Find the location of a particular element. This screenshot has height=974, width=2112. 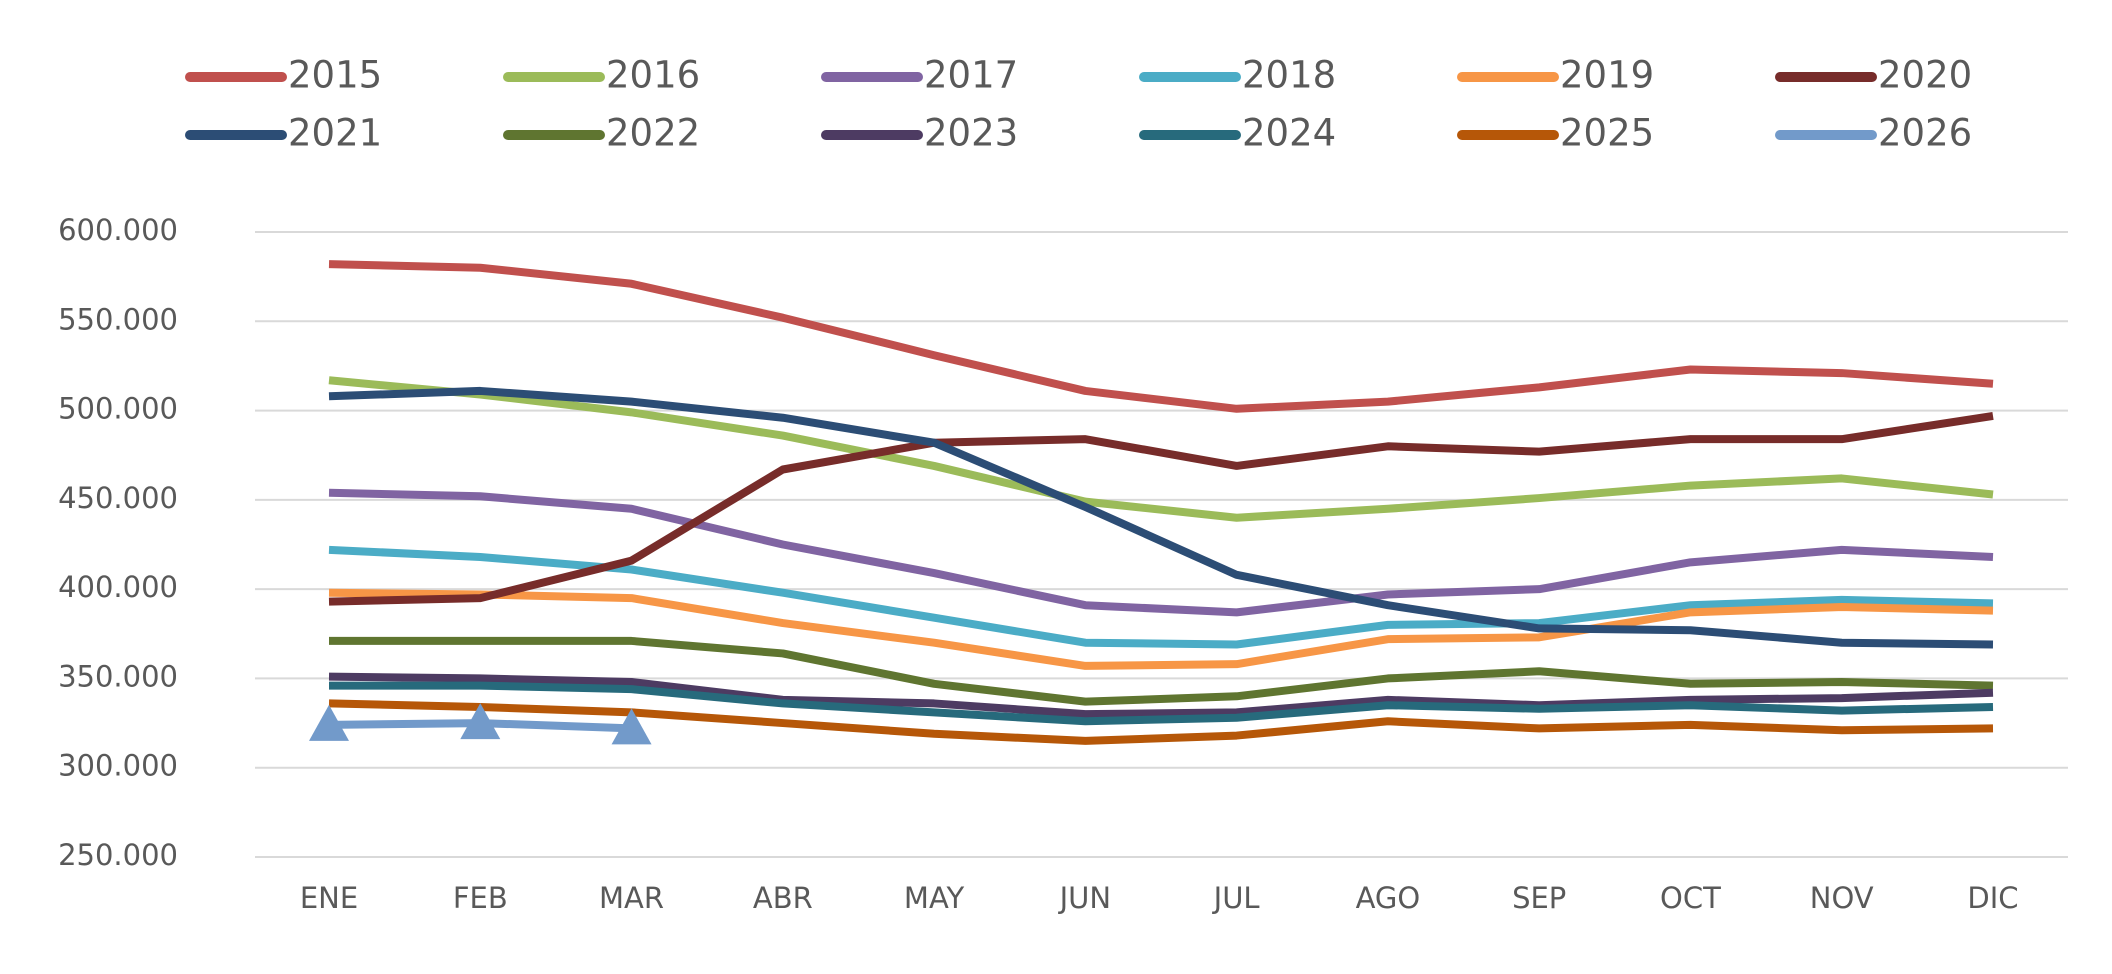

y-tick-label: 550.000 is located at coordinates (118, 319).